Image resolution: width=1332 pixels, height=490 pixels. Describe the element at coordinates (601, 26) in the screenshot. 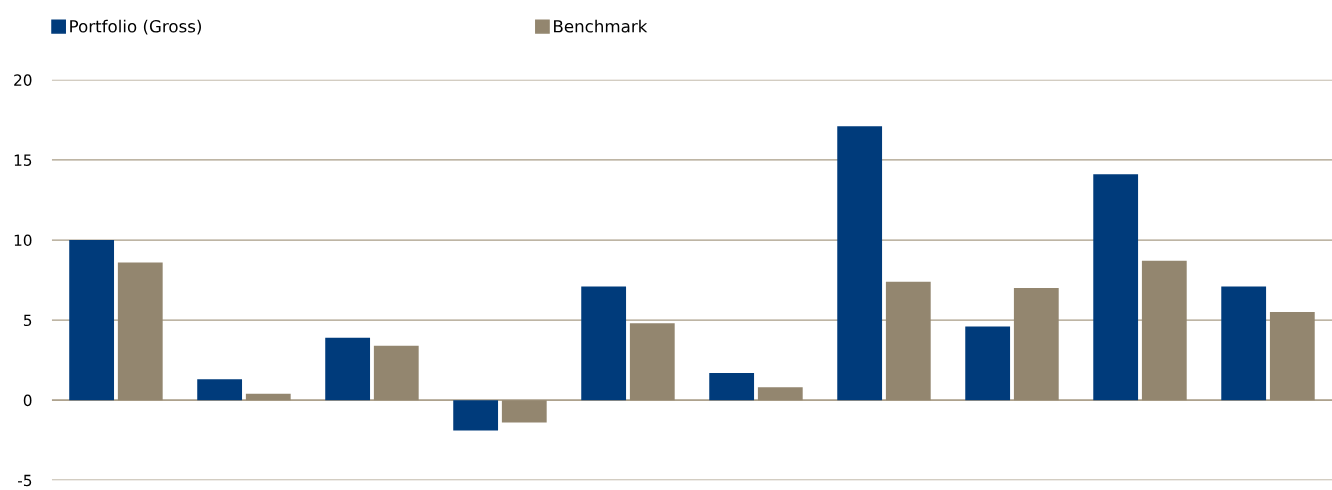

I see `legend-label: Benchmark` at that location.